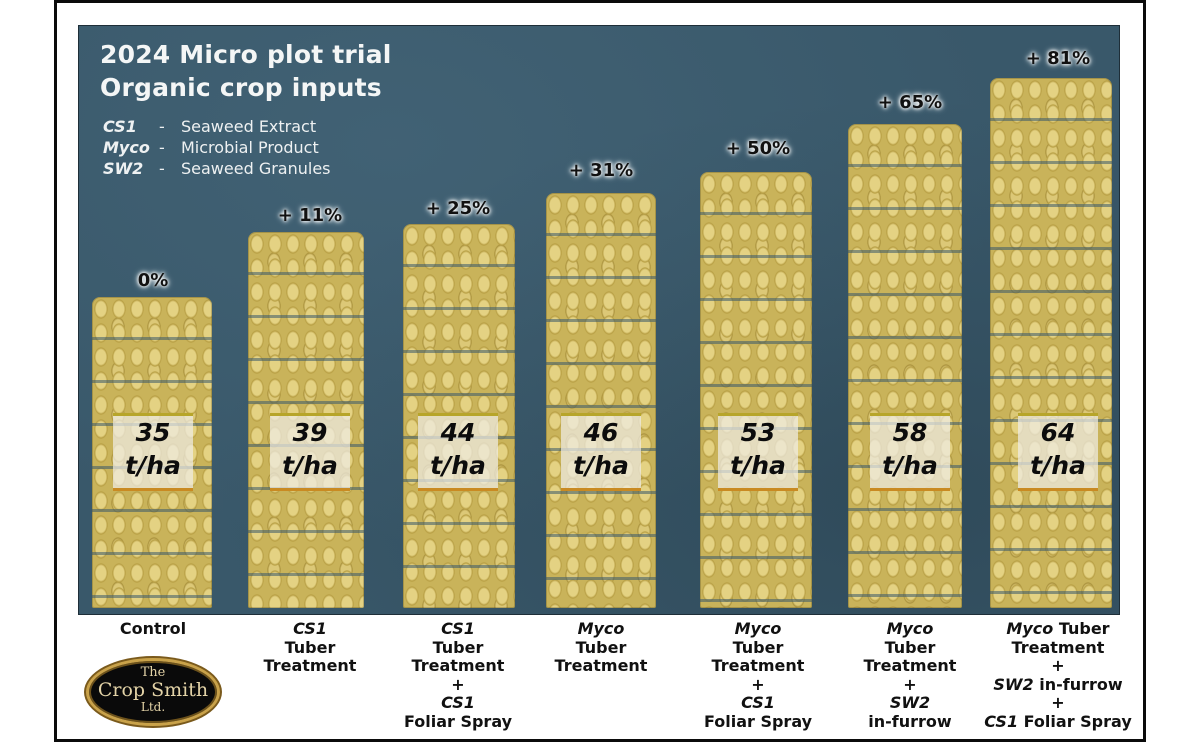 This screenshot has height=743, width=1200. I want to click on treatment-text: Tuber, so click(1081, 628).